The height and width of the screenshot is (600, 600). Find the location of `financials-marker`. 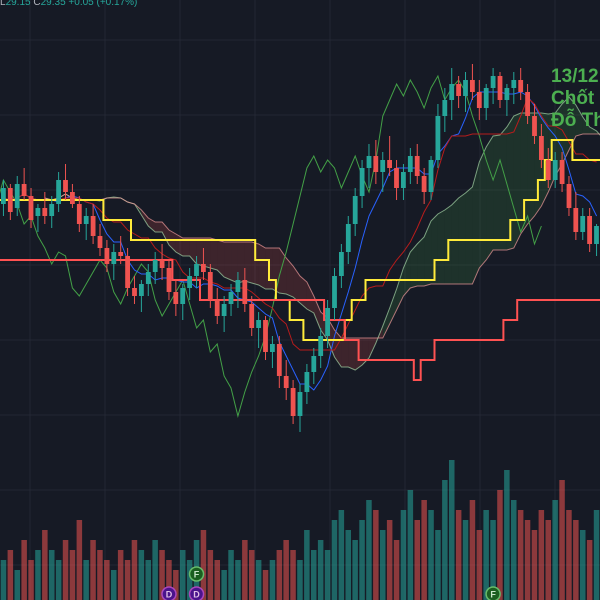

financials-marker is located at coordinates (196, 574).